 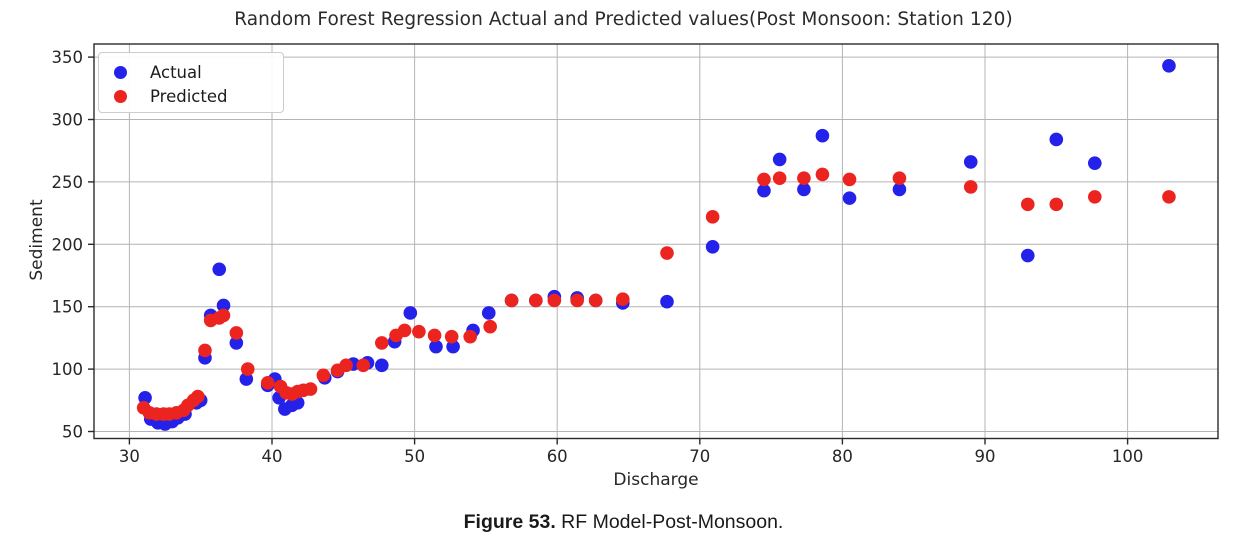 What do you see at coordinates (176, 72) in the screenshot?
I see `legend-label-actual: Actual` at bounding box center [176, 72].